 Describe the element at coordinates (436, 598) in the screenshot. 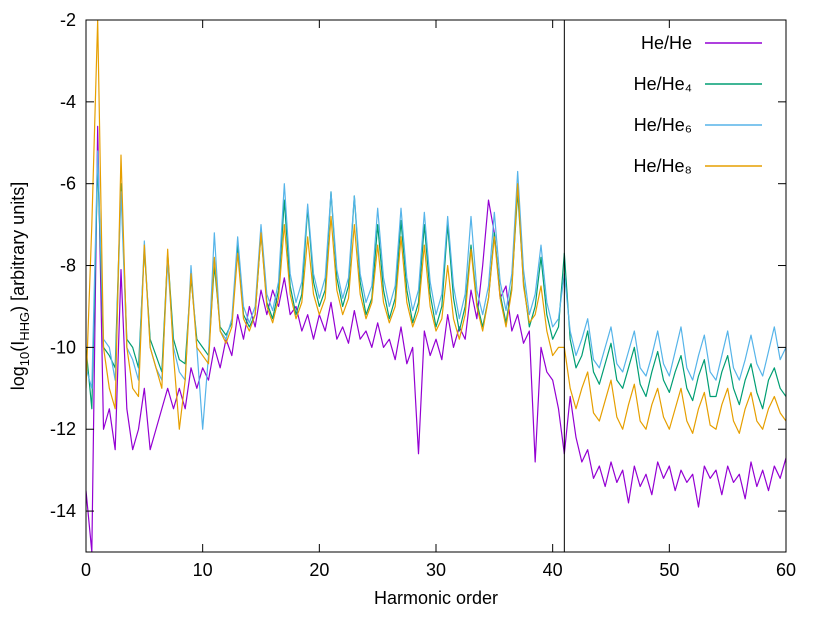

I see `x-axis-label: Harmonic order` at that location.